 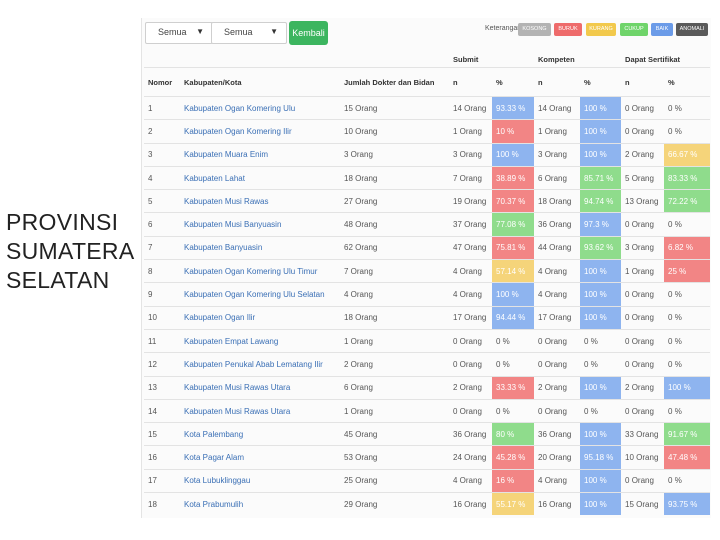 What do you see at coordinates (260, 224) in the screenshot?
I see `cell-kabupaten: Kabupaten Musi Banyuasin` at bounding box center [260, 224].